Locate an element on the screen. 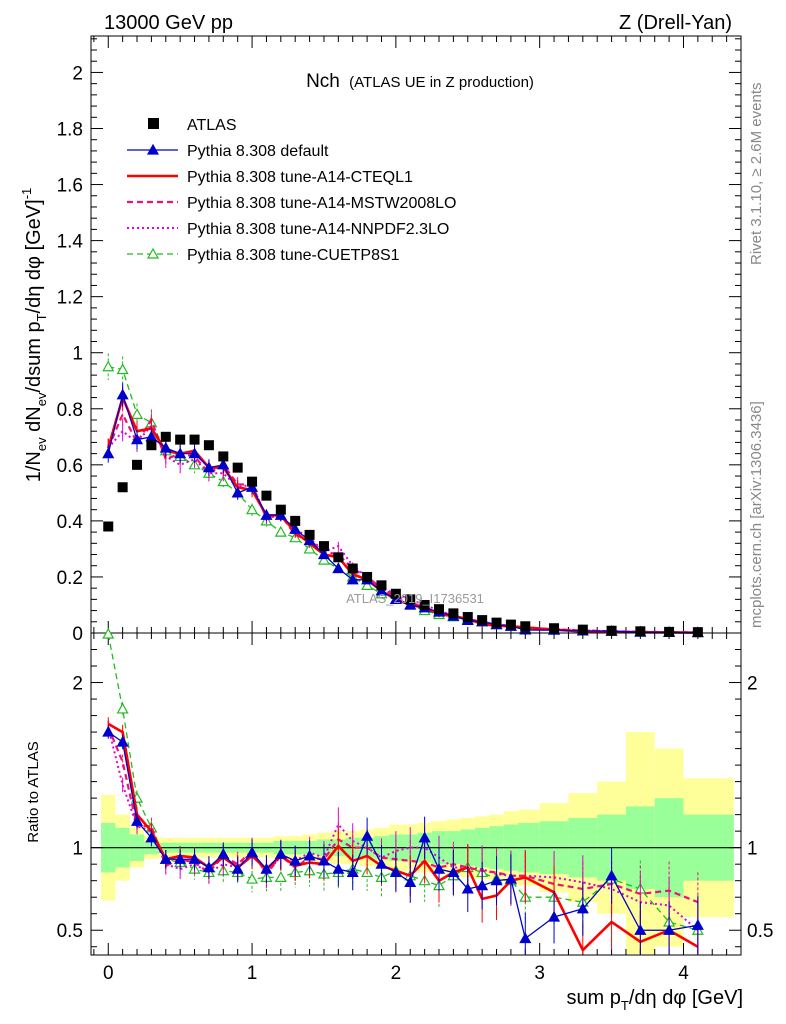  plot-title: Nch (ATLAS UE in Z production) is located at coordinates (420, 81).